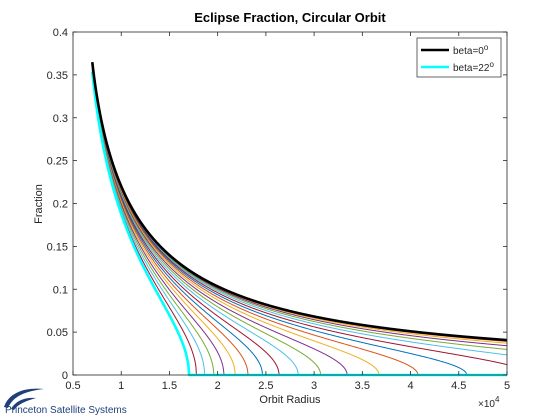  I want to click on y-axis-label: Fraction, so click(39, 204).